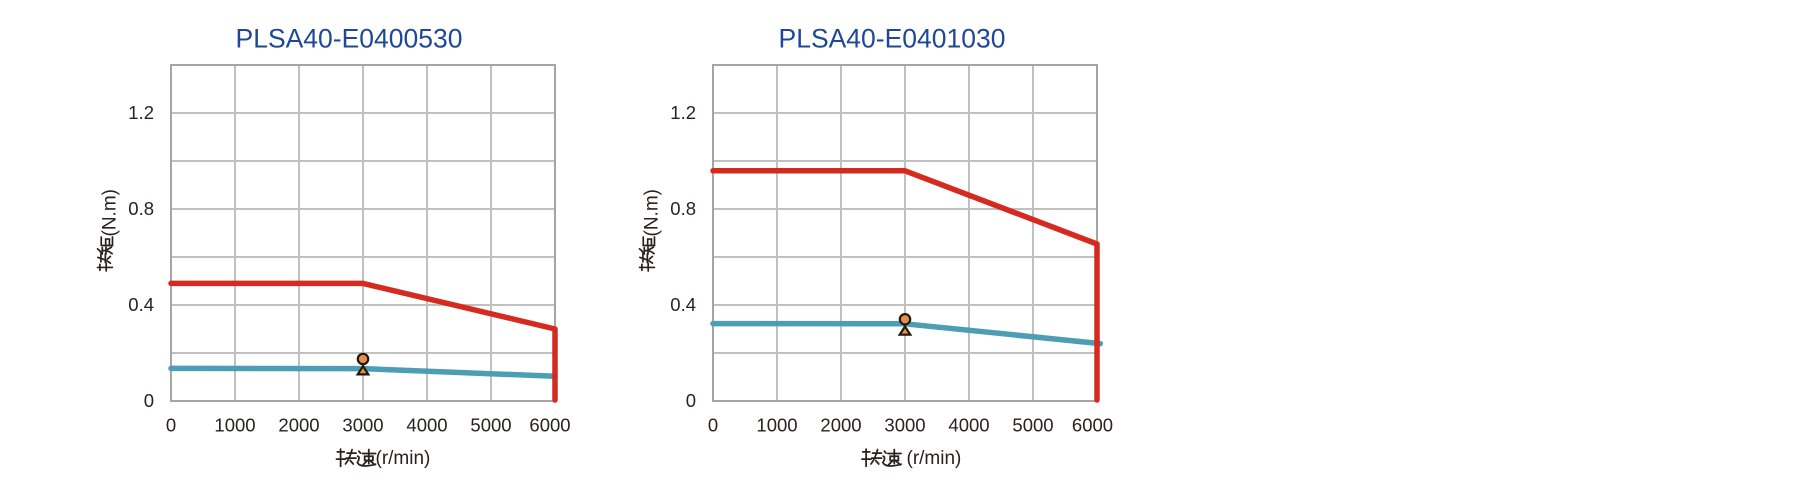 This screenshot has width=1800, height=497. I want to click on svg-text: PLSA40-E0400530, so click(349, 39).